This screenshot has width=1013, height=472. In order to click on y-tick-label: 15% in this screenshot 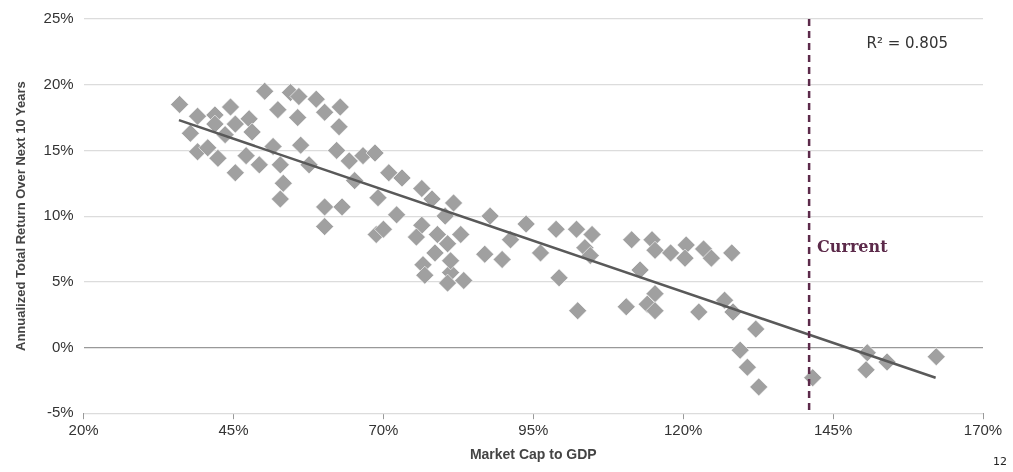, I will do `click(58, 149)`.